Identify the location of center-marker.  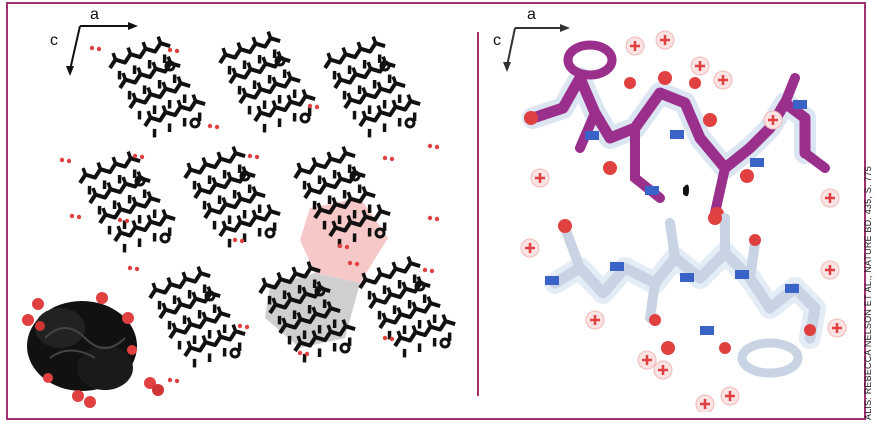
(686, 190).